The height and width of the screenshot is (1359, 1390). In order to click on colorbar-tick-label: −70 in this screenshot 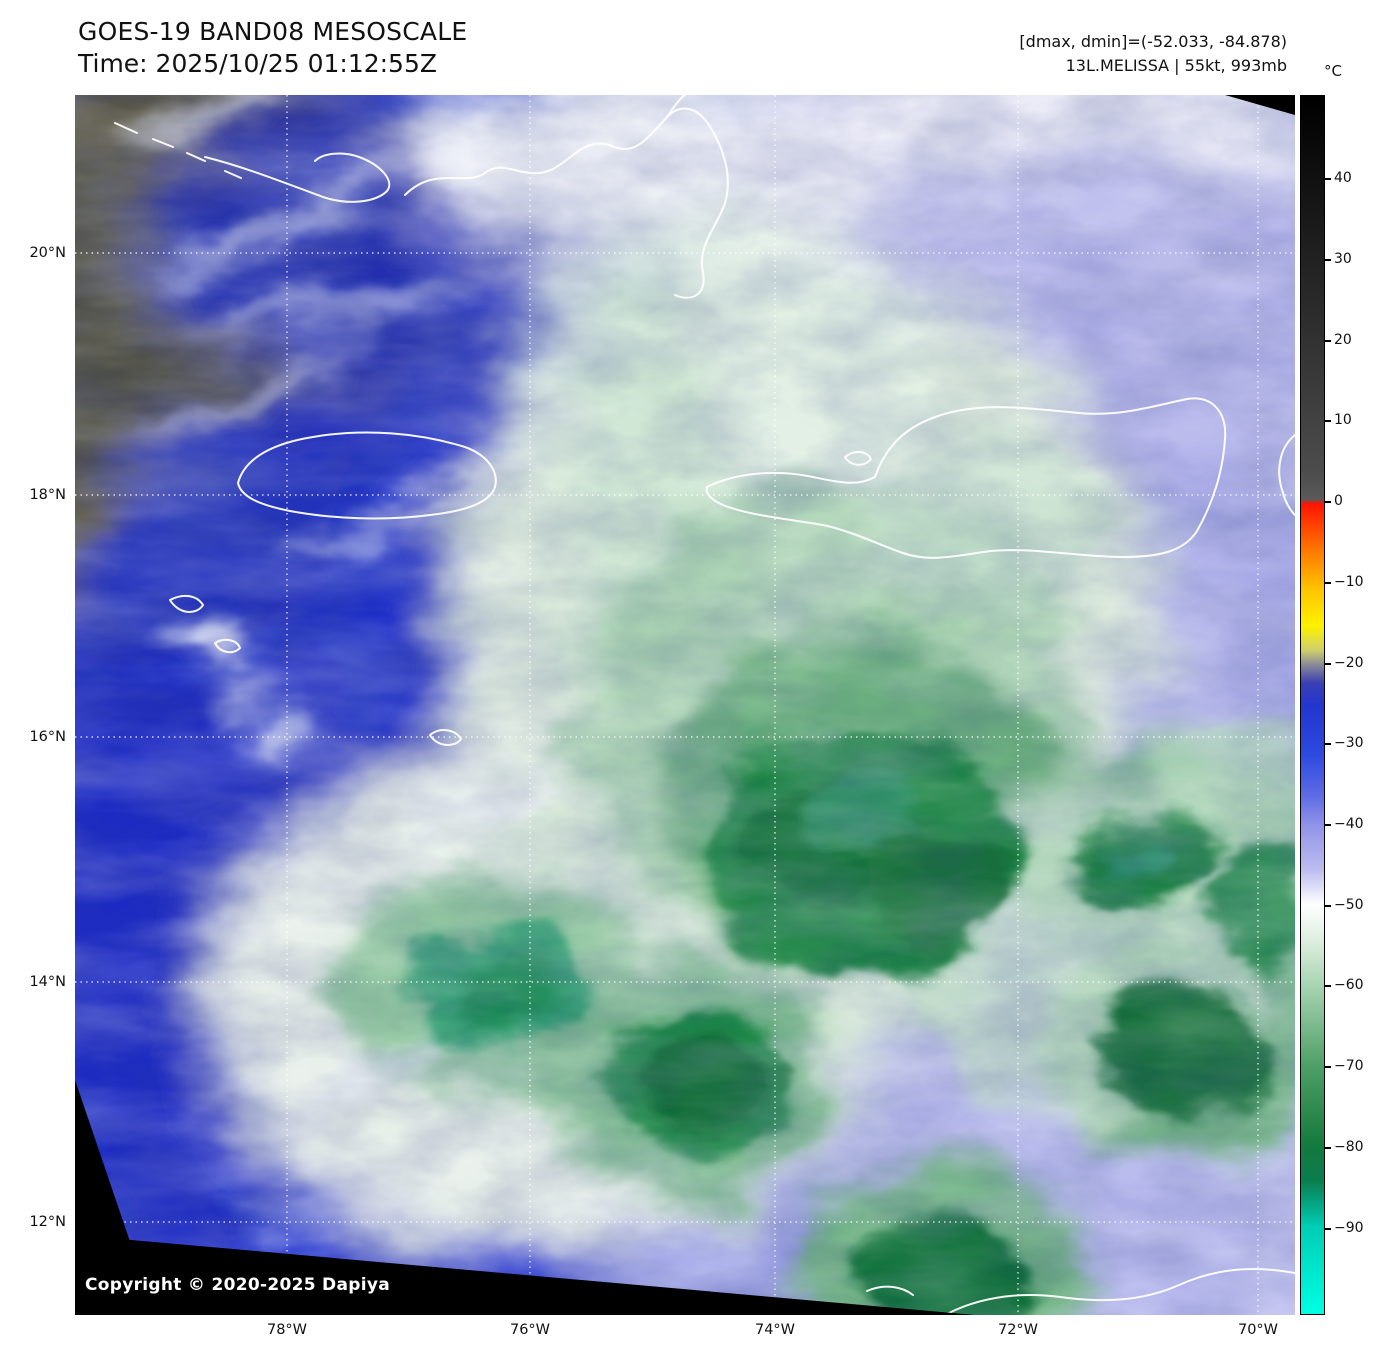, I will do `click(1349, 1066)`.